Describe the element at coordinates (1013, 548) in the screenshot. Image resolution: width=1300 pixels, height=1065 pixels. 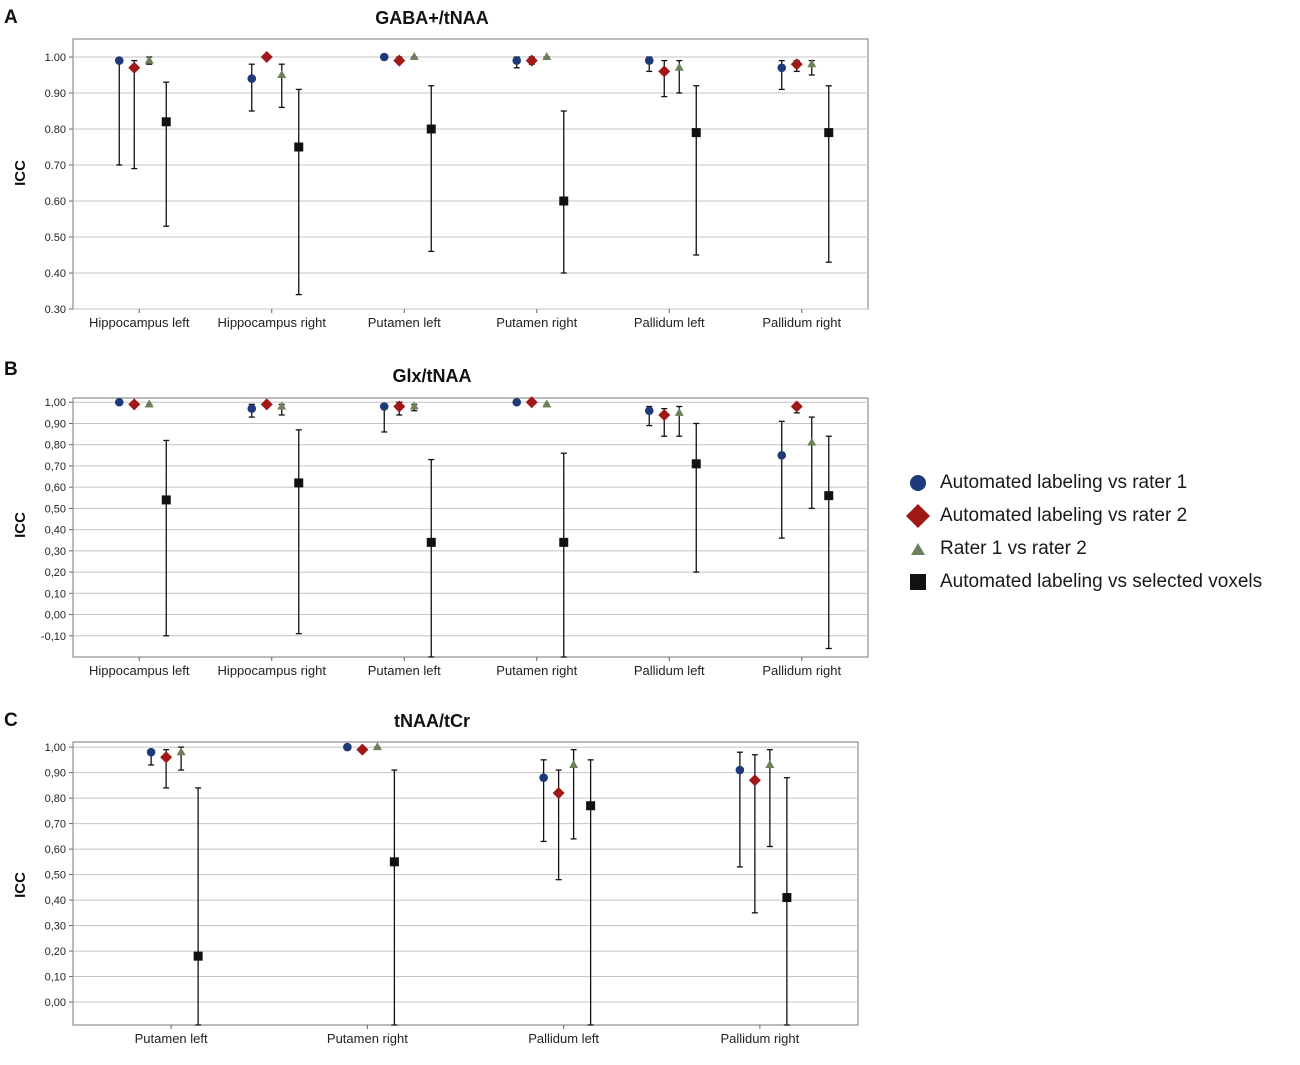
I see `legend-label: Rater 1 vs rater 2` at that location.